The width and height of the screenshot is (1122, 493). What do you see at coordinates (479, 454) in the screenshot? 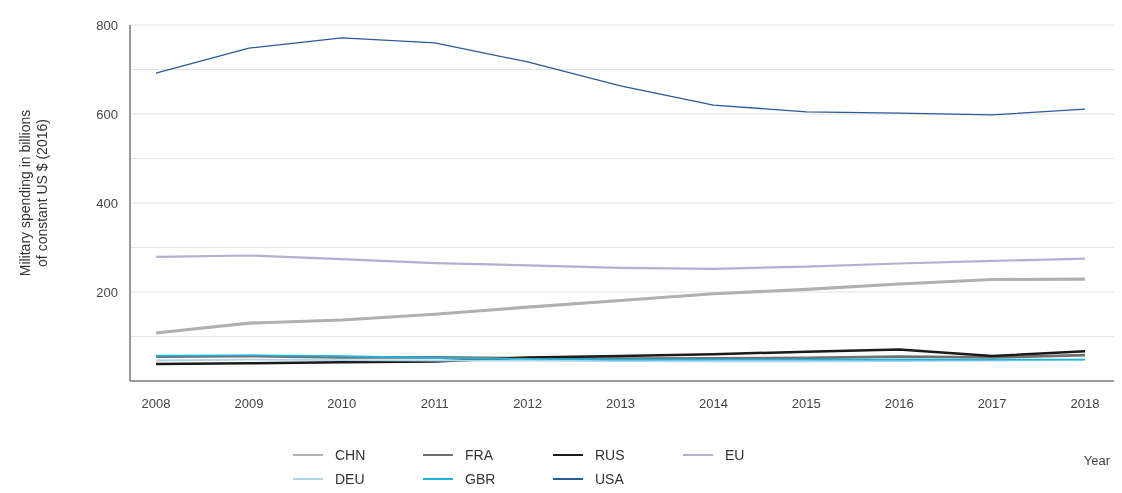
I see `legend-label: FRA` at bounding box center [479, 454].